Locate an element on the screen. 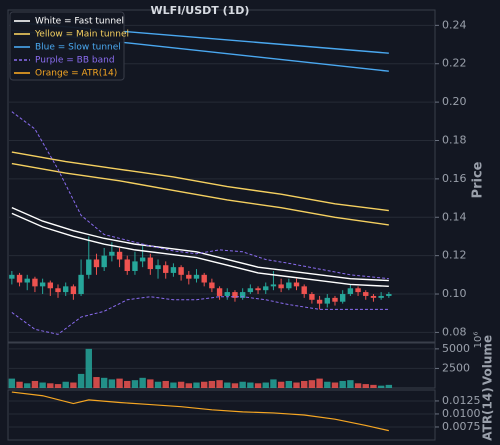 This screenshot has height=445, width=500. y-tick-label: 0.10 is located at coordinates (454, 293).